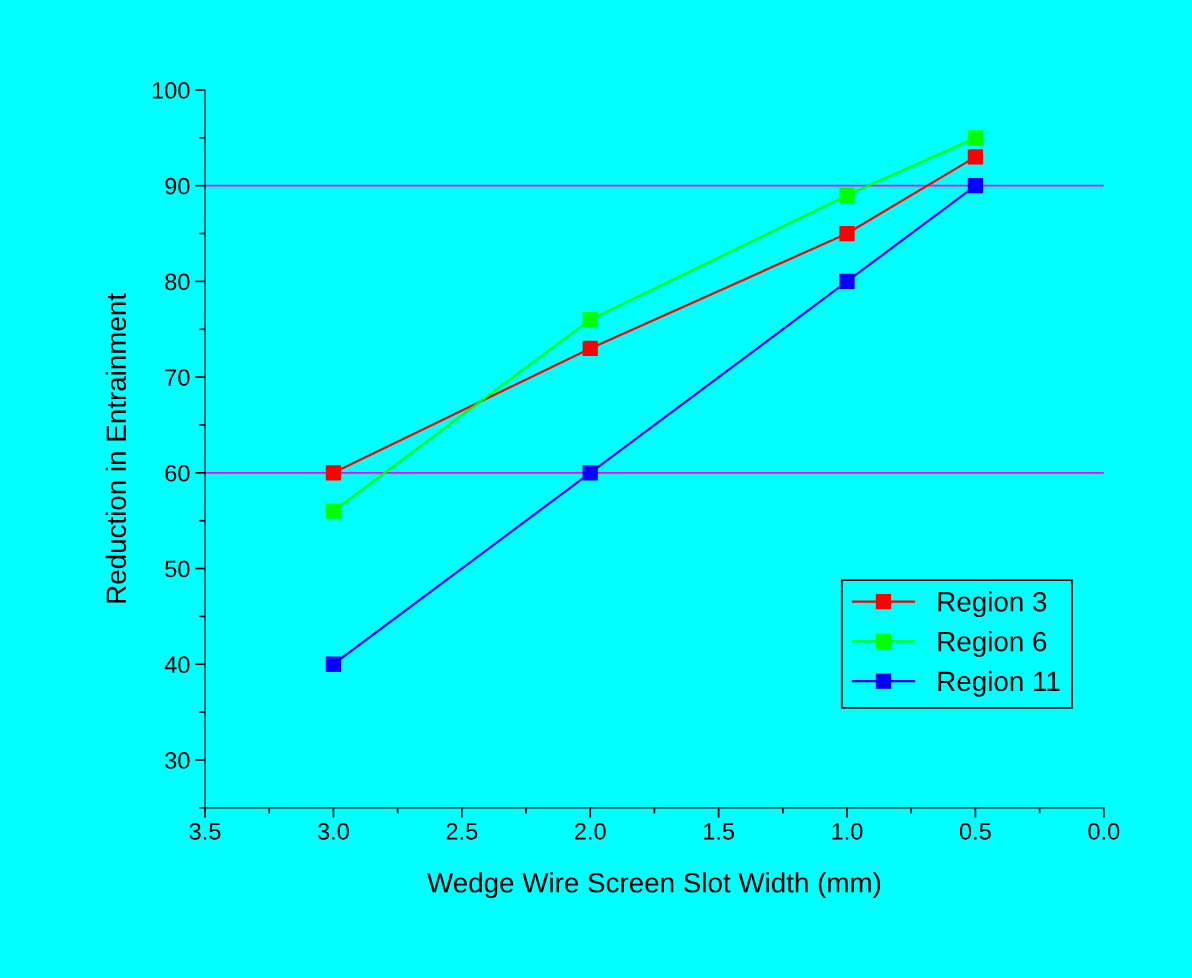 This screenshot has width=1192, height=978. I want to click on x-tick-label: 0.5, so click(975, 831).